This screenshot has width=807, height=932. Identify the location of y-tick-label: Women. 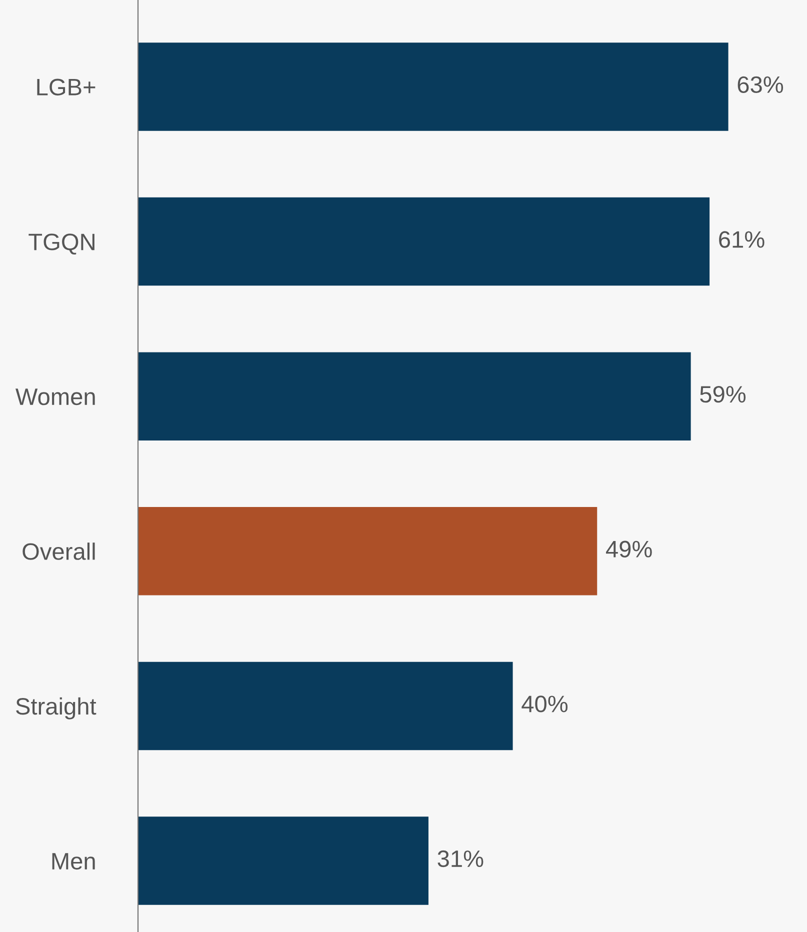
(55, 397).